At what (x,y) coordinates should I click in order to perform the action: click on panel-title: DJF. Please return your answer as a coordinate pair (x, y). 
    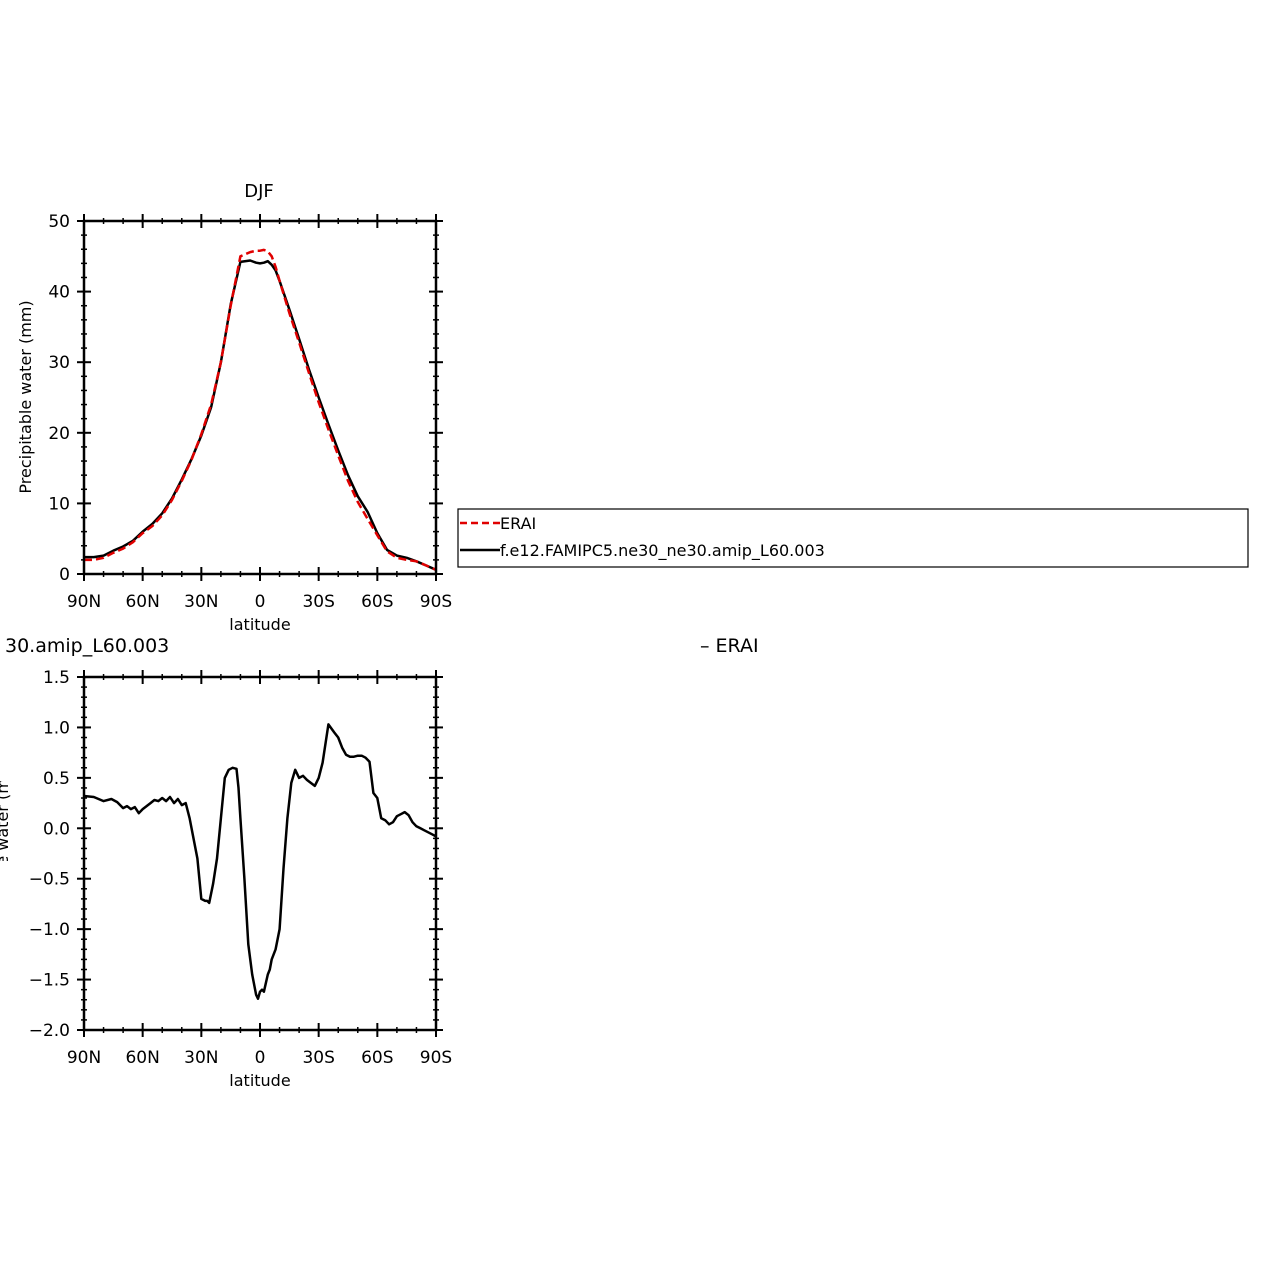
    Looking at the image, I should click on (259, 191).